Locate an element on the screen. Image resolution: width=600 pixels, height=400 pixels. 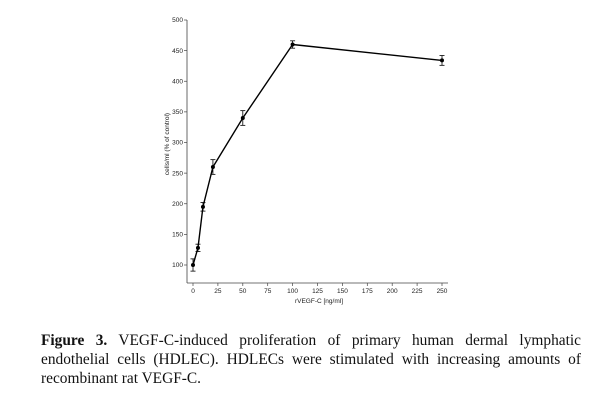
y-tick-label: 200 is located at coordinates (177, 204).